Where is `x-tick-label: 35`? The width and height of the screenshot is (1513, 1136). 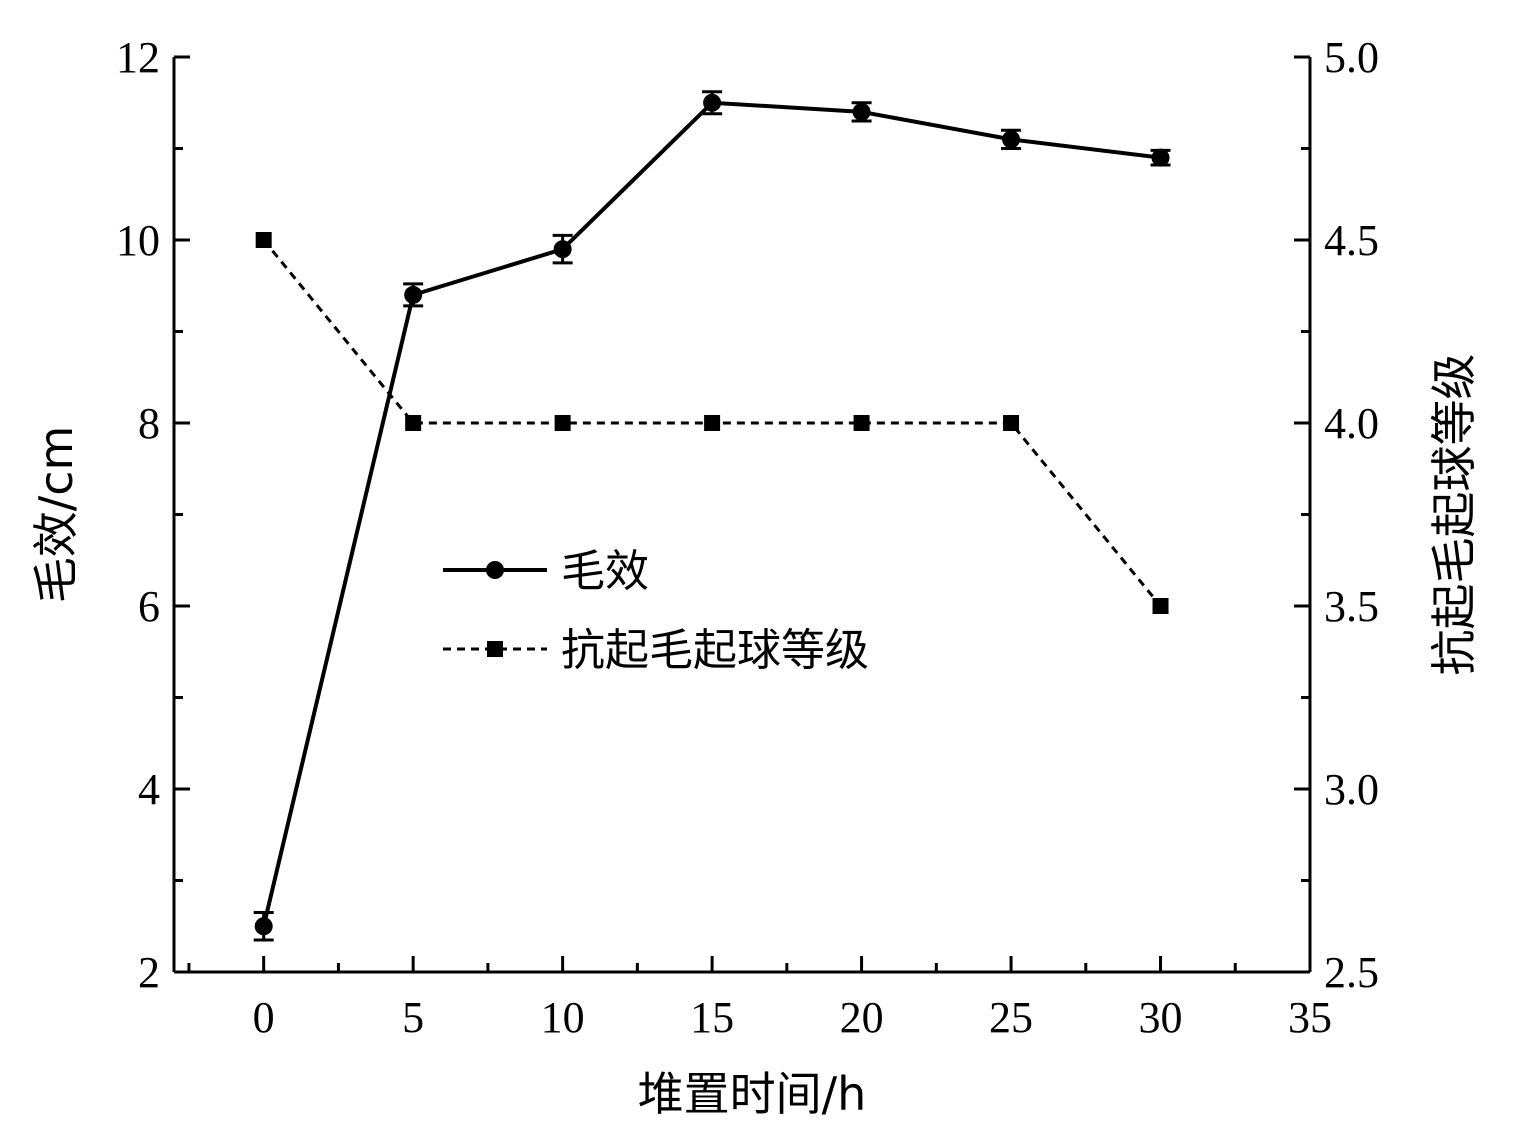
x-tick-label: 35 is located at coordinates (1310, 1017).